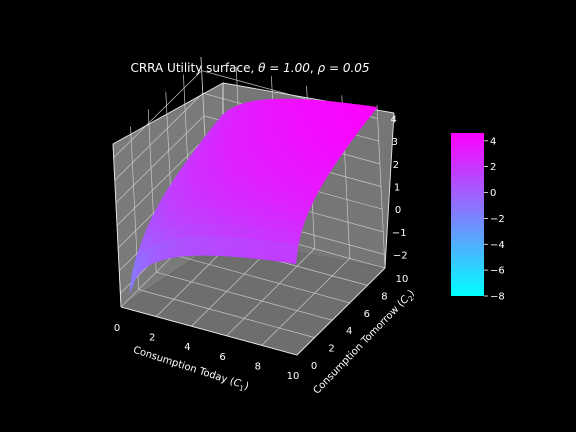 The width and height of the screenshot is (576, 432). Describe the element at coordinates (258, 366) in the screenshot. I see `x-tick-label: 8` at that location.